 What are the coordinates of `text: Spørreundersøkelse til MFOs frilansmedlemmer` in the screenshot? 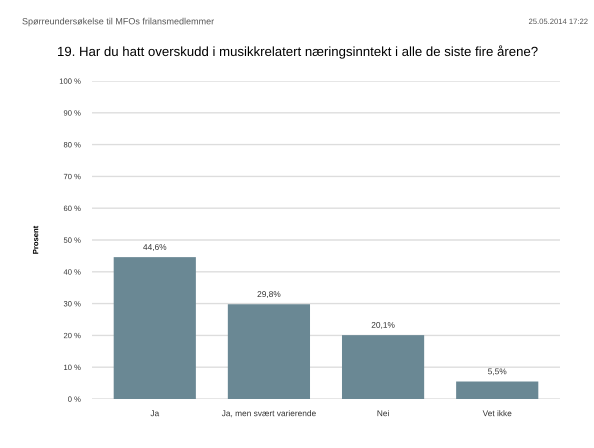 It's located at (118, 22).